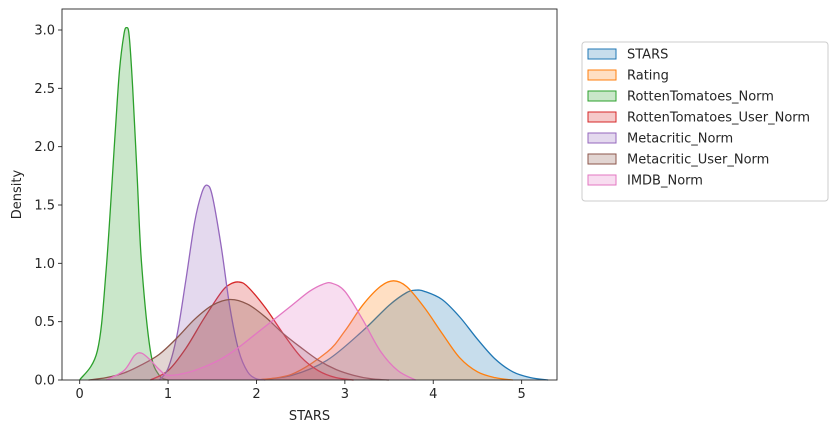 The width and height of the screenshot is (838, 432). Describe the element at coordinates (345, 394) in the screenshot. I see `x-tick-label: 3` at that location.